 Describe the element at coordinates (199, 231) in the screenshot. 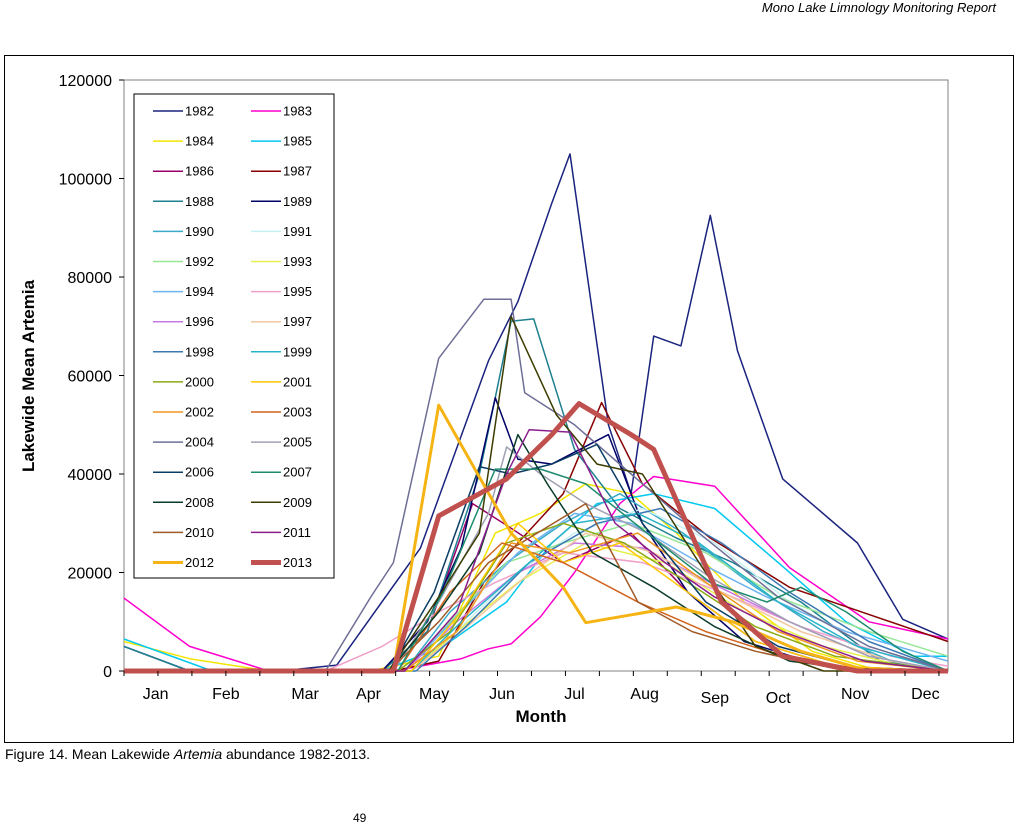

I see `legend-label-1990: 1990` at that location.